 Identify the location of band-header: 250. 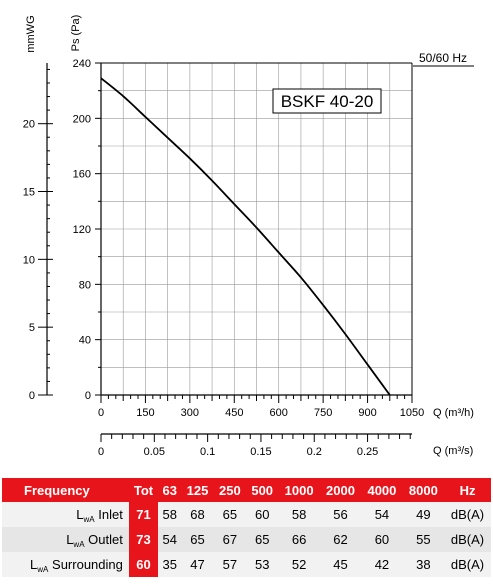
(230, 490).